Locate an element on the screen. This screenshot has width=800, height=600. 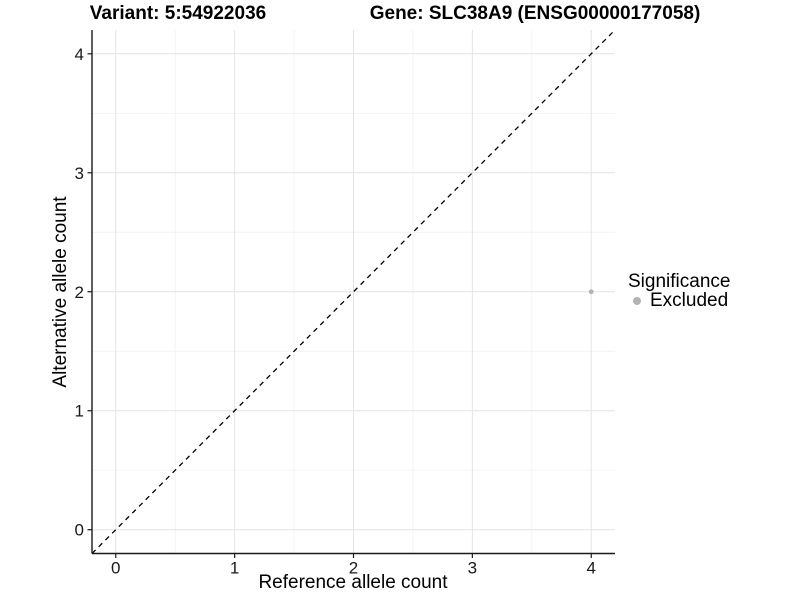
legend-entry: Excluded is located at coordinates (679, 300).